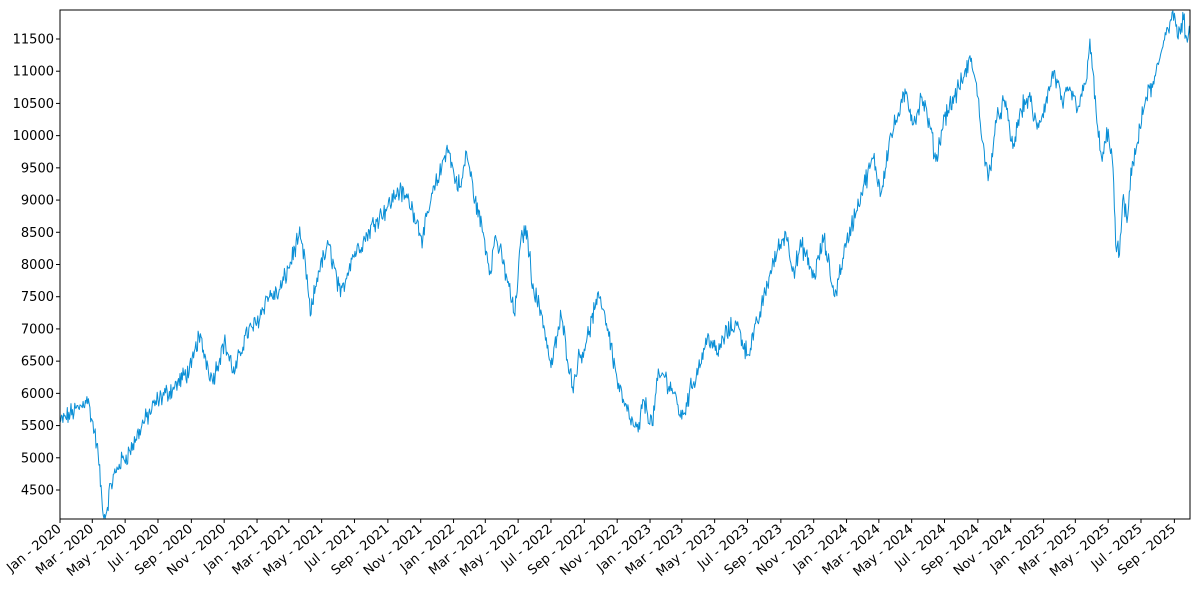  What do you see at coordinates (37, 458) in the screenshot?
I see `y-tick-label: 5000` at bounding box center [37, 458].